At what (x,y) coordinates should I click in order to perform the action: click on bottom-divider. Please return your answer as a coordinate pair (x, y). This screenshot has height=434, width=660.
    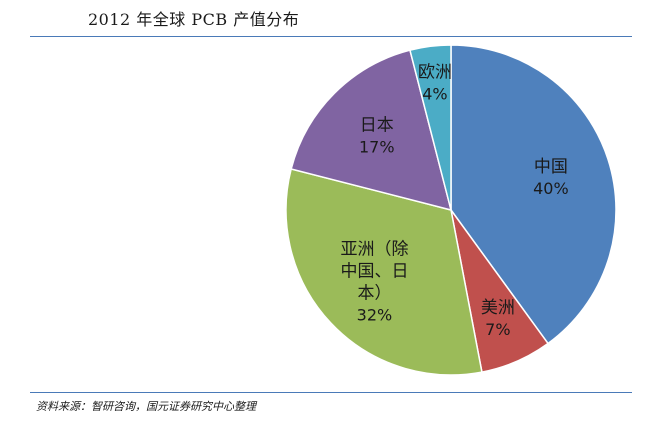
    Looking at the image, I should click on (331, 392).